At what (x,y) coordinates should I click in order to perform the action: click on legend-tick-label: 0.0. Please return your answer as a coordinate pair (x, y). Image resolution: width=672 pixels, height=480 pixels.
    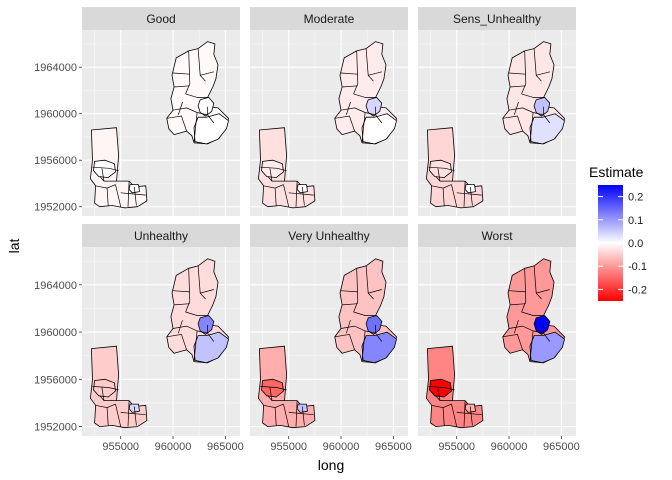
    Looking at the image, I should click on (635, 244).